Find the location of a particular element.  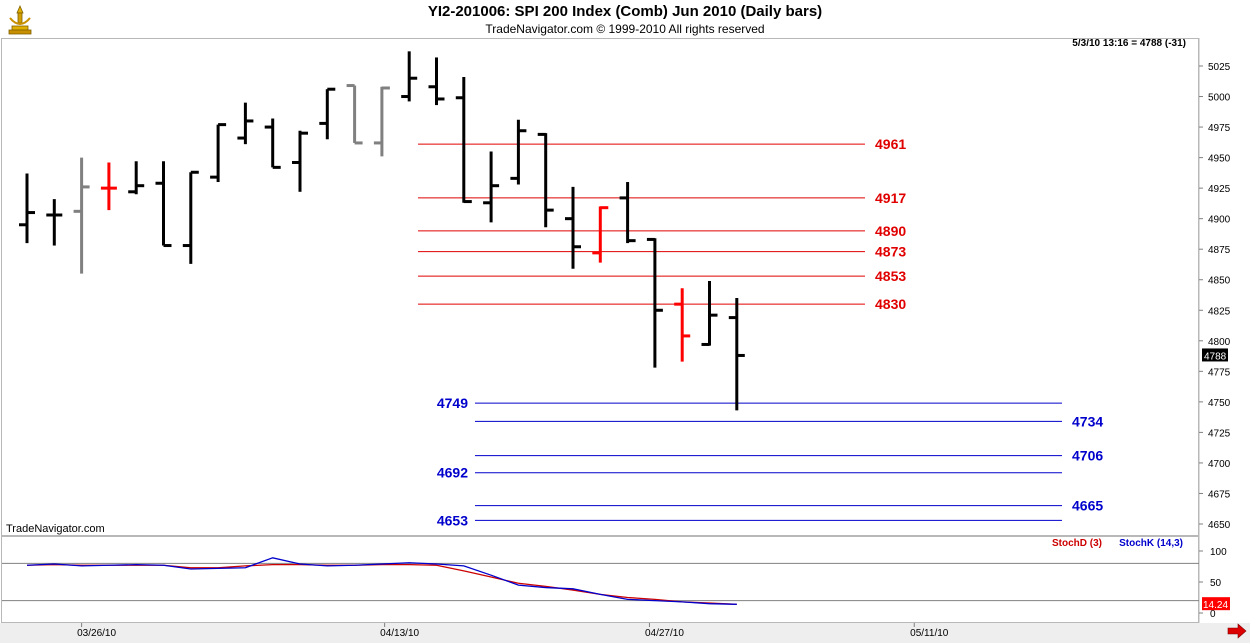

price-axis-label: 4725 is located at coordinates (1219, 433).